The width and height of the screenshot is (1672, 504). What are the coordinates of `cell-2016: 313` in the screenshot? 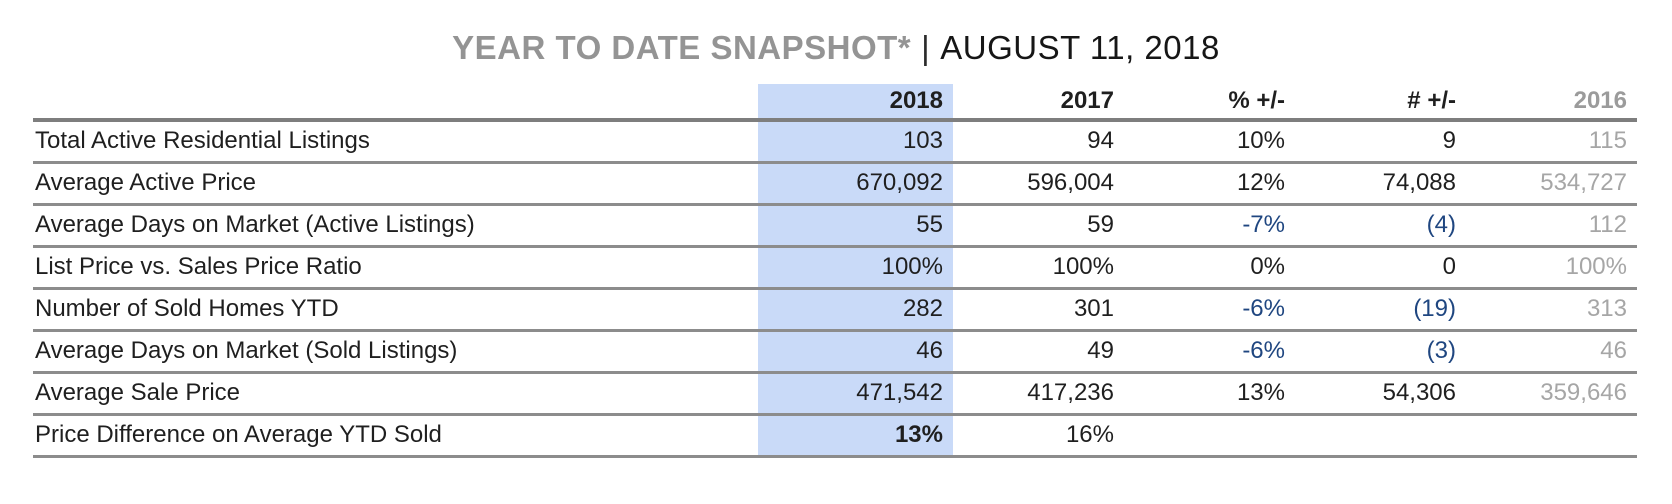 It's located at (1606, 308).